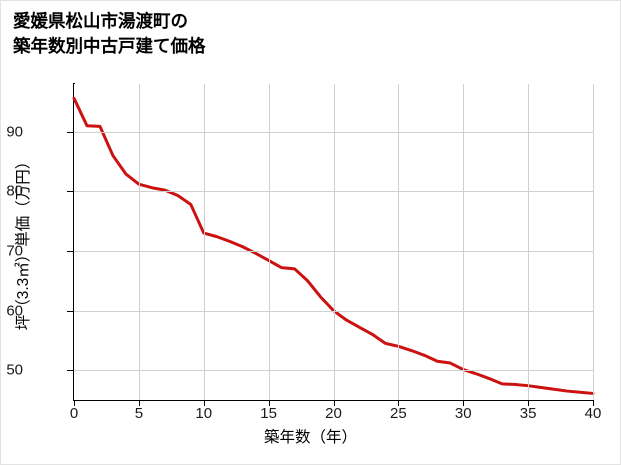  I want to click on y-axis-tick-label: 90, so click(14, 132).